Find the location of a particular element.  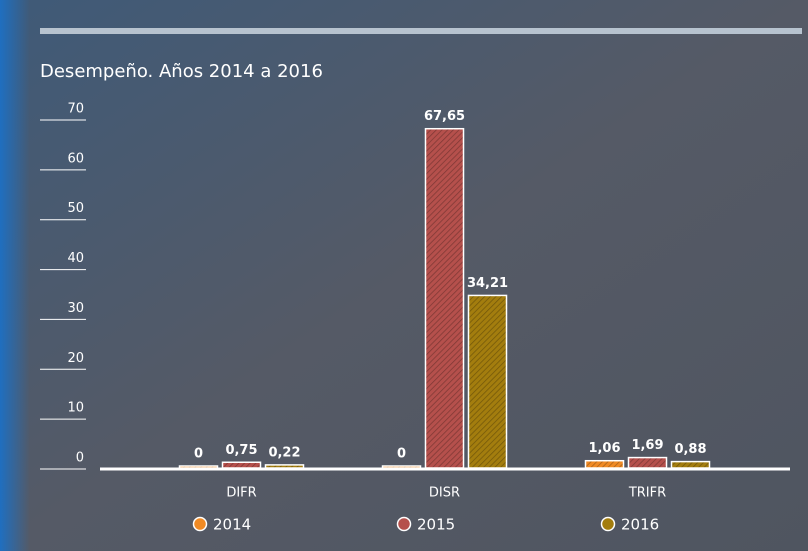

value-label: 0,22 is located at coordinates (284, 452).